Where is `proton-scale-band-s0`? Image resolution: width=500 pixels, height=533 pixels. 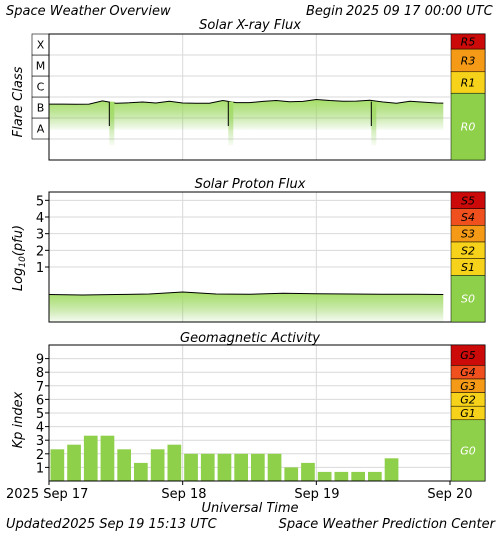 proton-scale-band-s0 is located at coordinates (468, 299).